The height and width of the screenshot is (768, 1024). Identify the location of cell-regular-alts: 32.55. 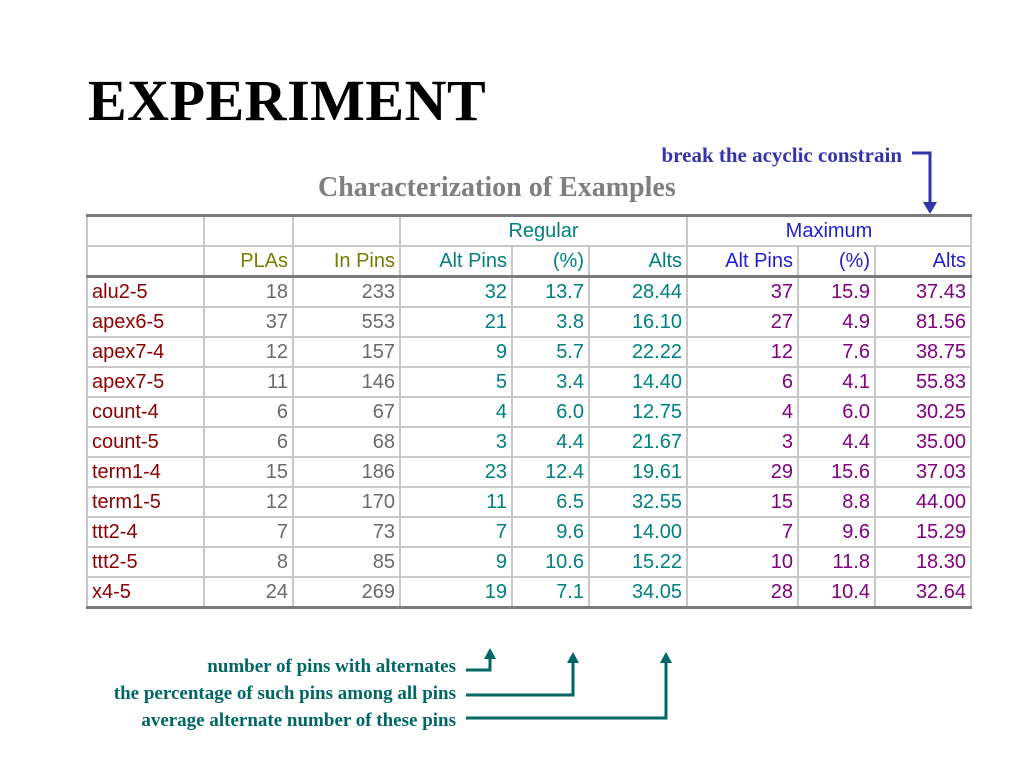
(638, 502).